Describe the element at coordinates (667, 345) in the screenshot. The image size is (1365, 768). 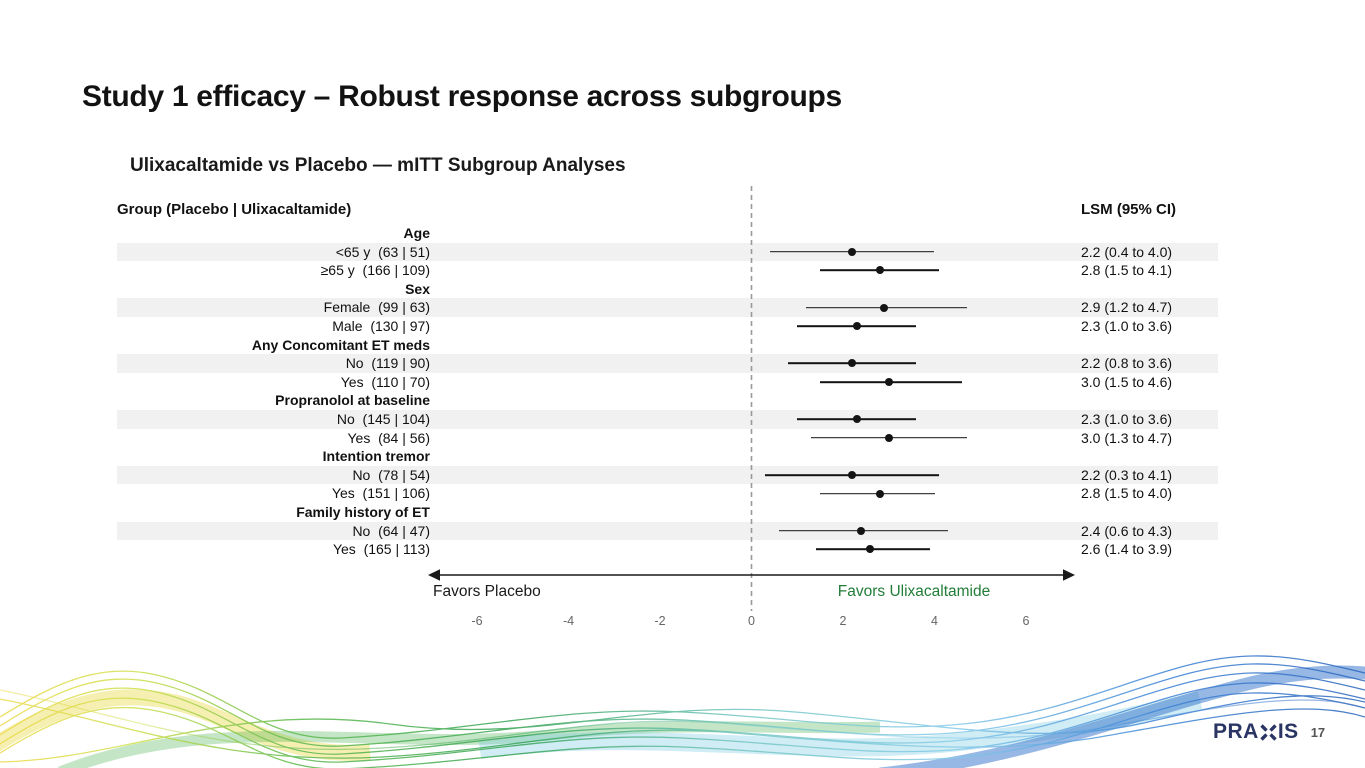
I see `group-header-row: Any Concomitant ET meds` at that location.